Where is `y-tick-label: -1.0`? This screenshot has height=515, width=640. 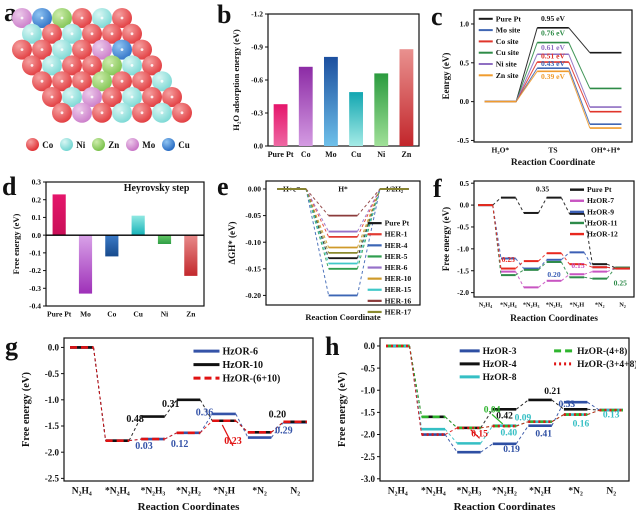 y-tick-label: -1.0 is located at coordinates (463, 248).